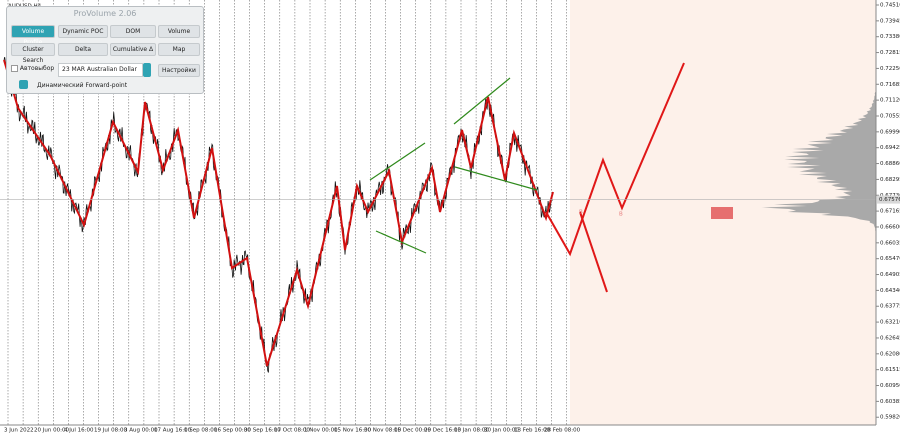 The image size is (900, 435). Describe the element at coordinates (890, 338) in the screenshot. I see `y-tick-label: 0.62645` at that location.